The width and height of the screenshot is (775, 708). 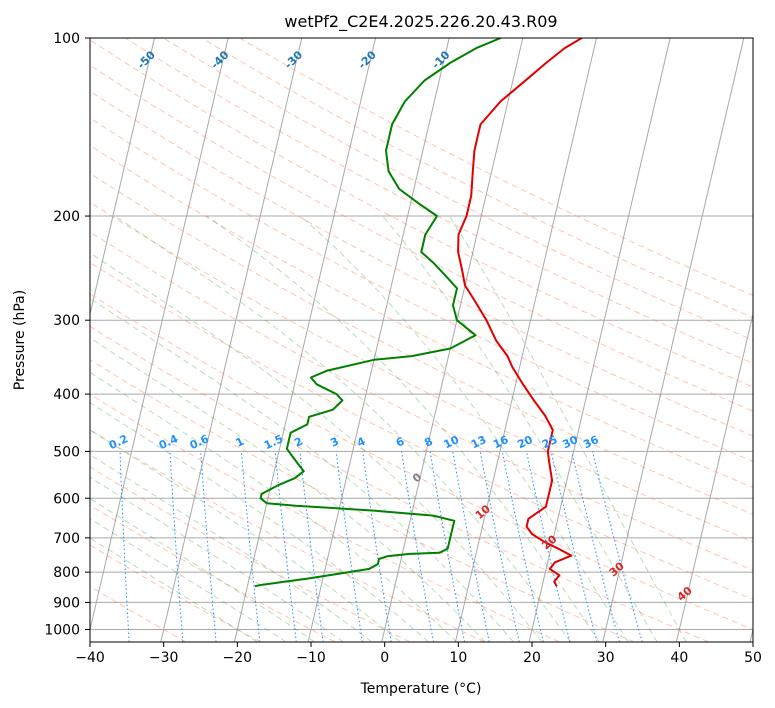 What do you see at coordinates (62, 630) in the screenshot?
I see `y-tick-label: 1000` at bounding box center [62, 630].